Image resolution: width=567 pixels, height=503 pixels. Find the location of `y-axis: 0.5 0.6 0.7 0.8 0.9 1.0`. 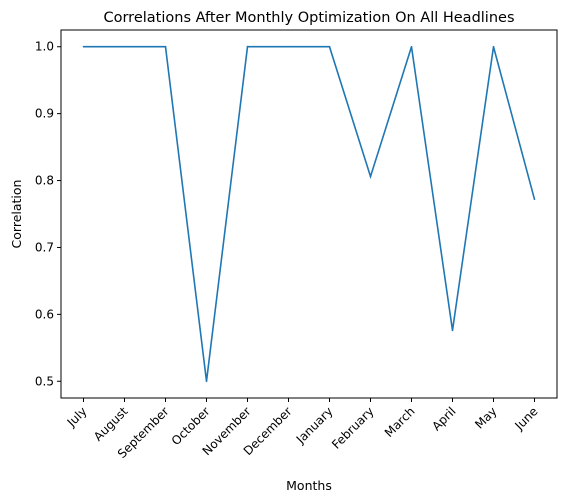

y-axis: 0.5 0.6 0.7 0.8 0.9 1.0 is located at coordinates (48, 214).